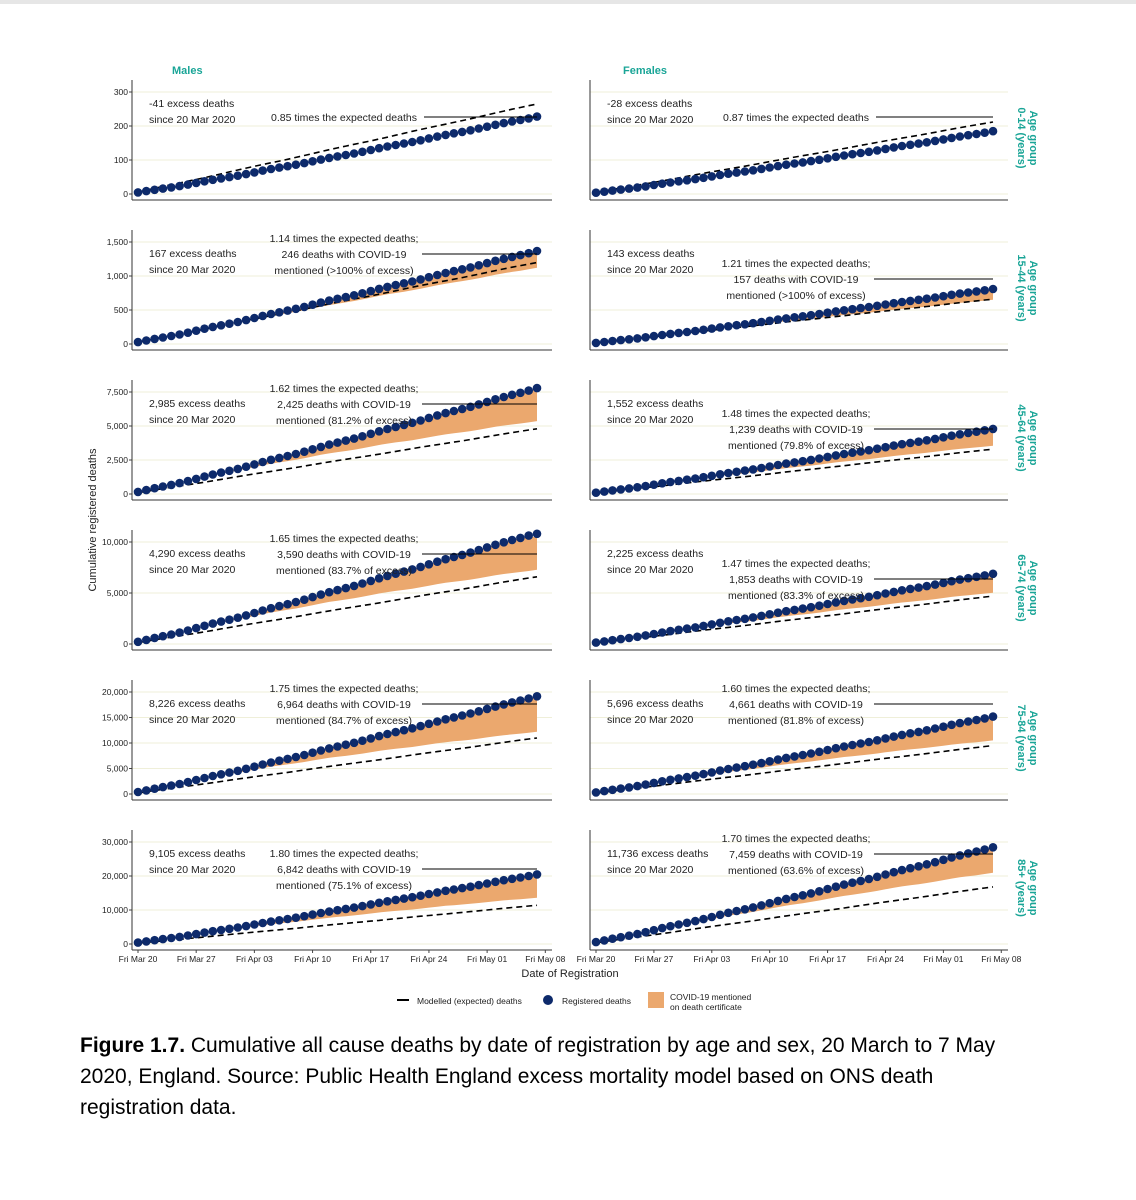 This screenshot has width=1136, height=1200. What do you see at coordinates (1021, 588) in the screenshot?
I see `row-strip-label: 65-74 (years)` at bounding box center [1021, 588].